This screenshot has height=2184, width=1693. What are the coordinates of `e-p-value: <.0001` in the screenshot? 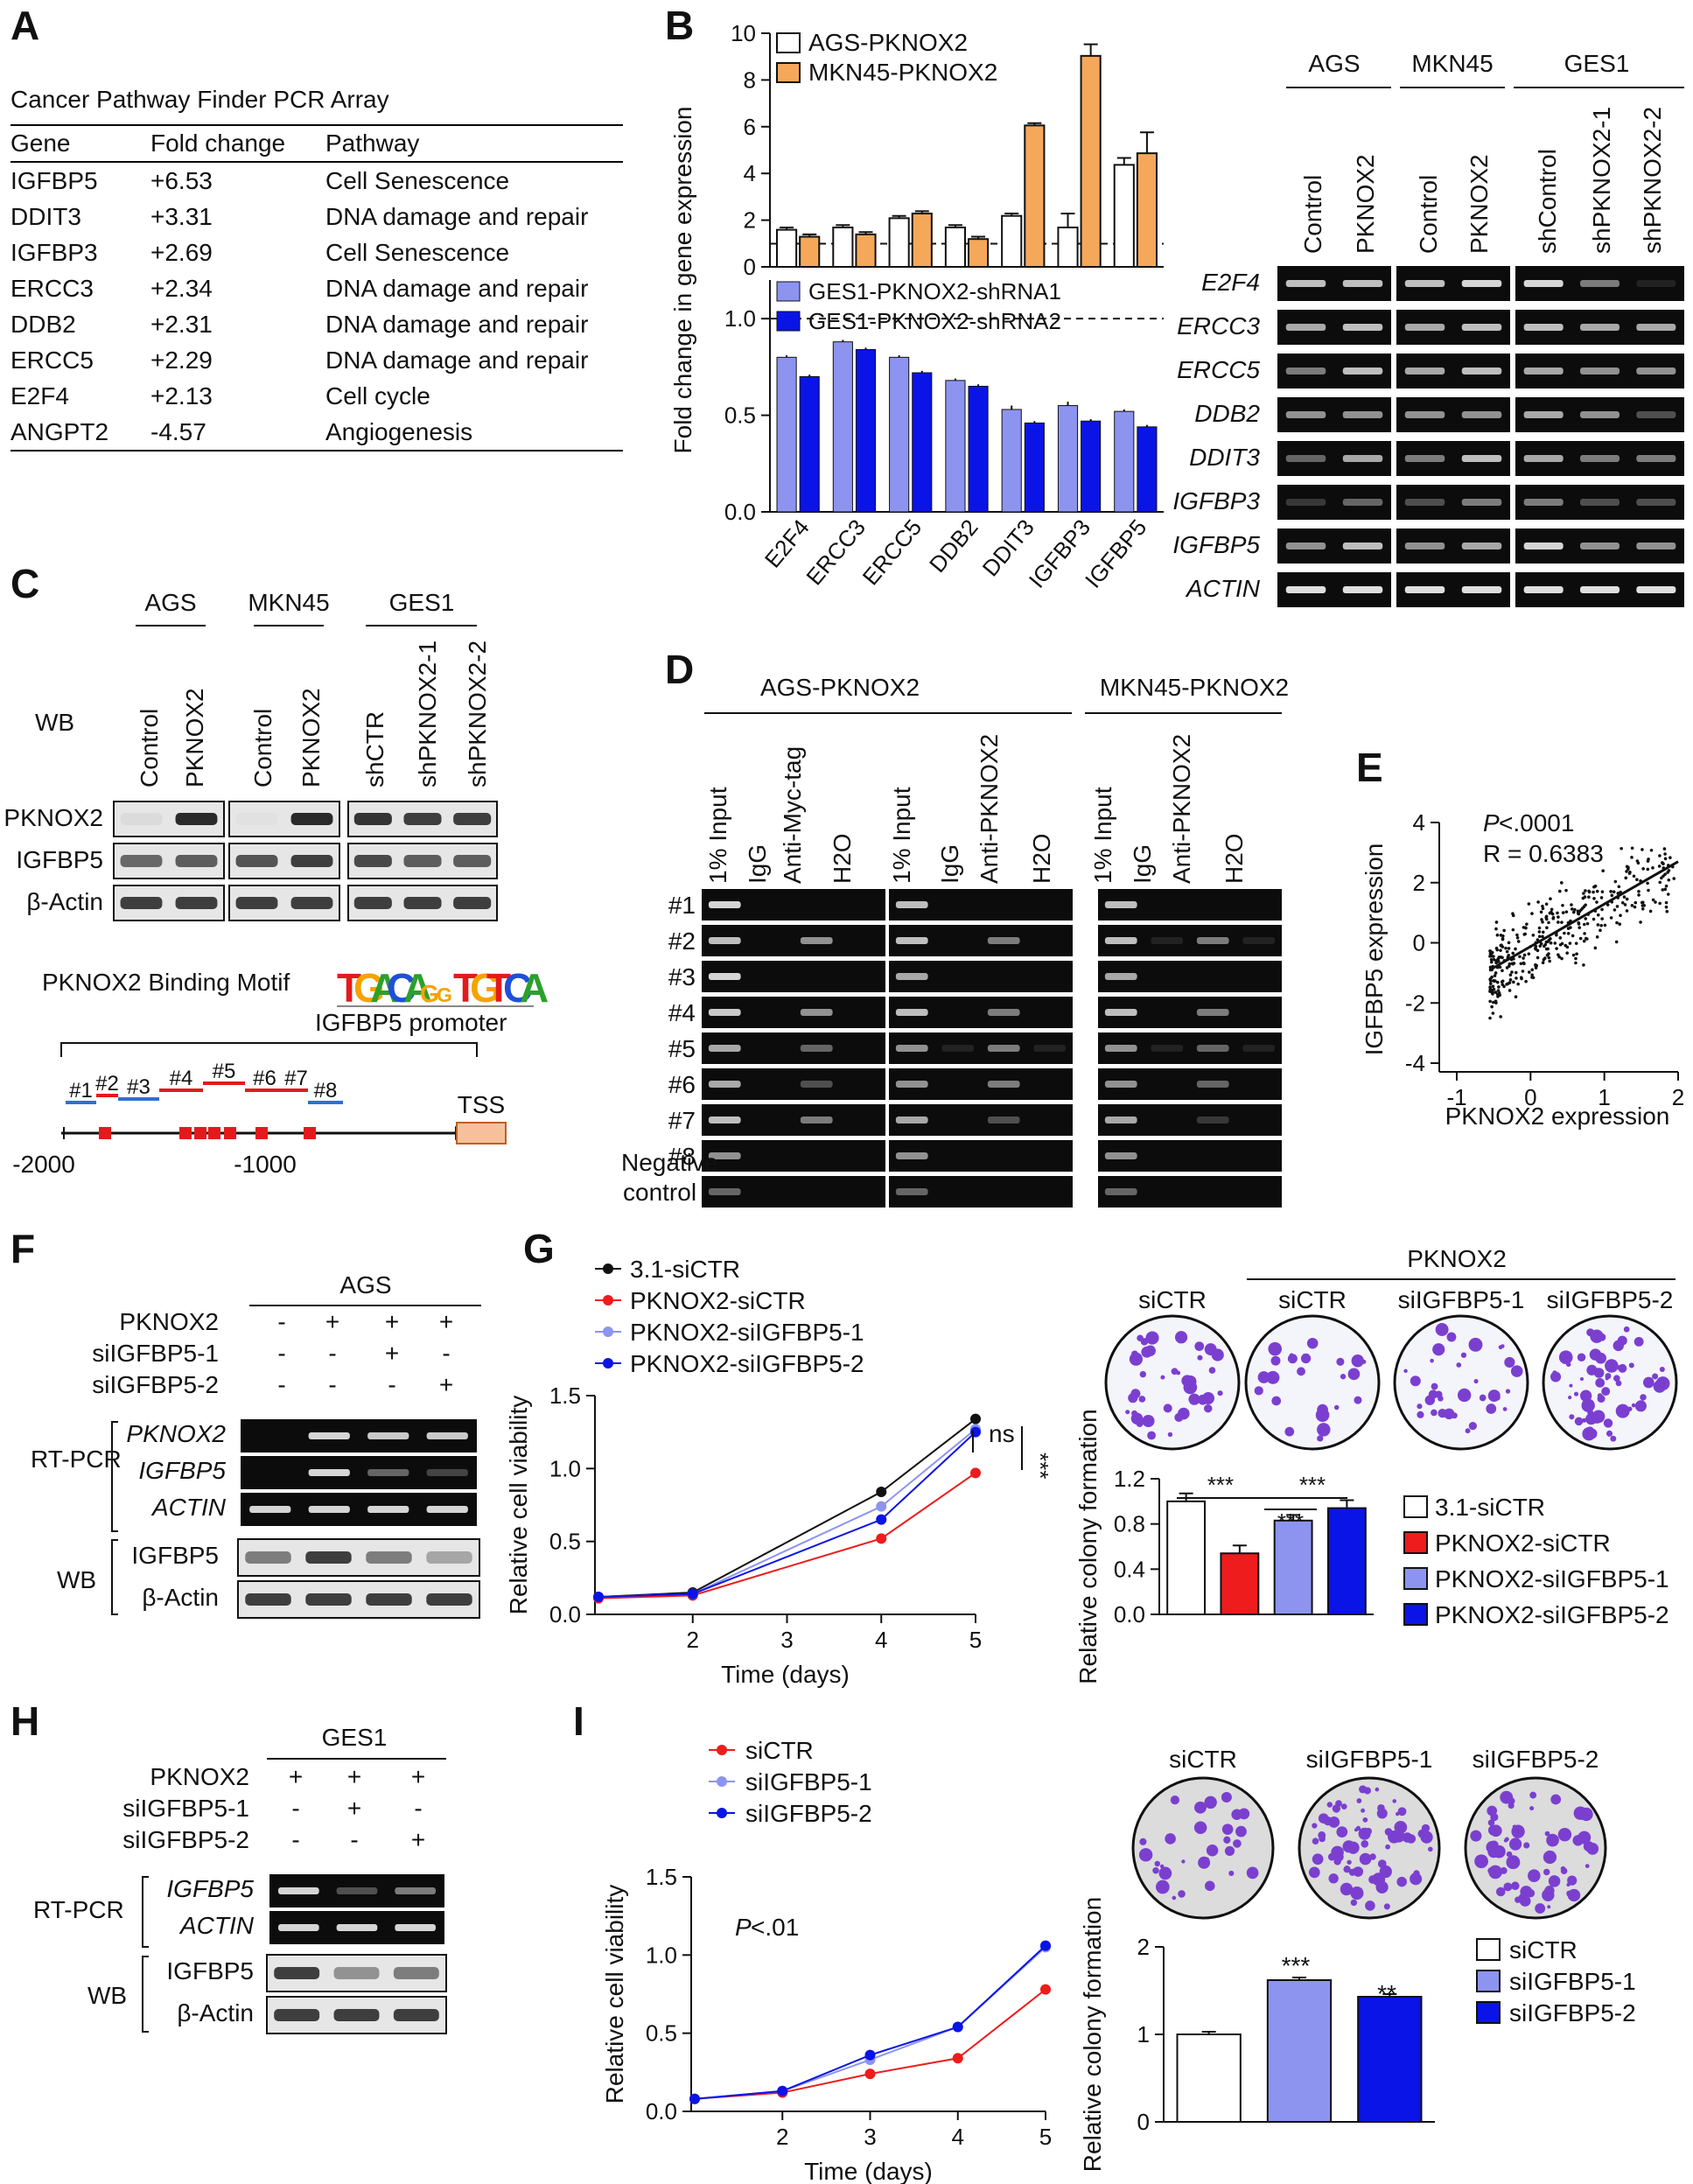 It's located at (1537, 822).